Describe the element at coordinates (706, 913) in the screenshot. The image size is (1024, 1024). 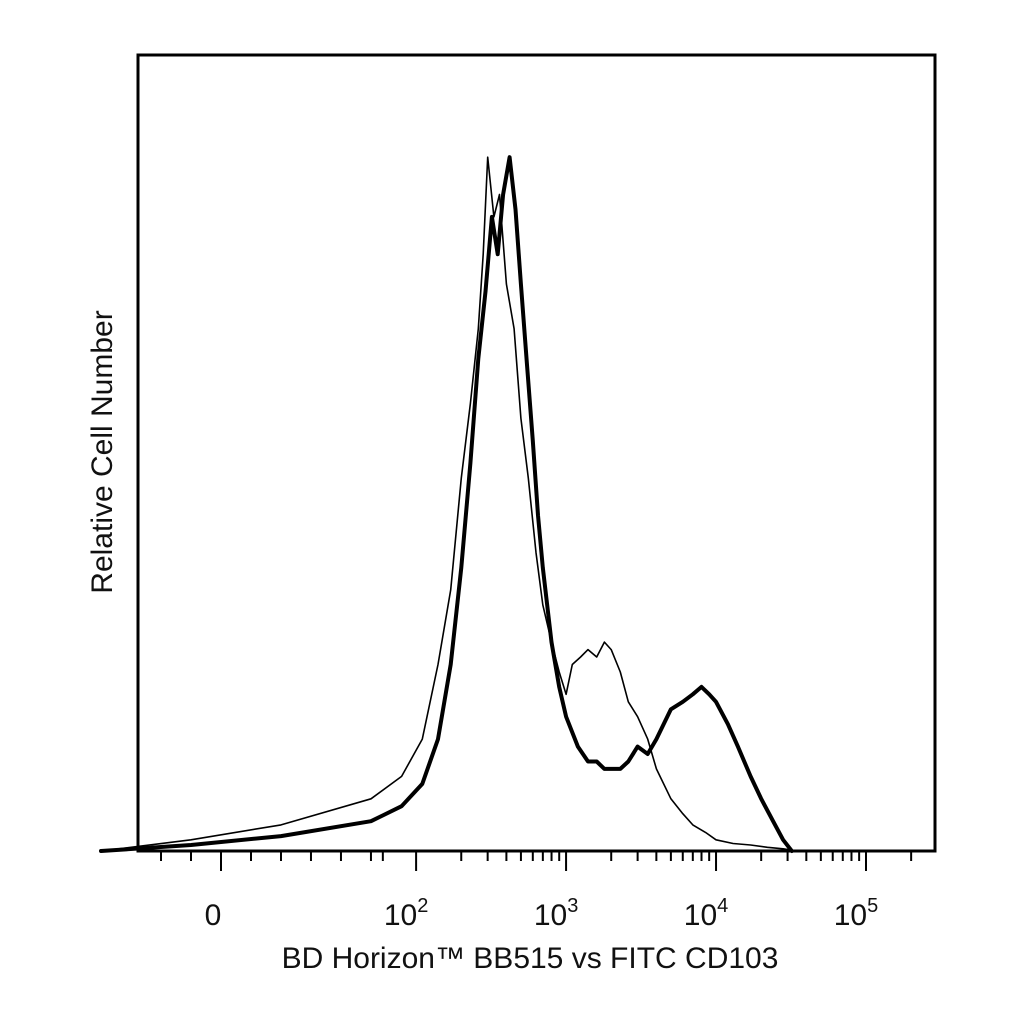
I see `x-tick-label: 10⁴` at that location.